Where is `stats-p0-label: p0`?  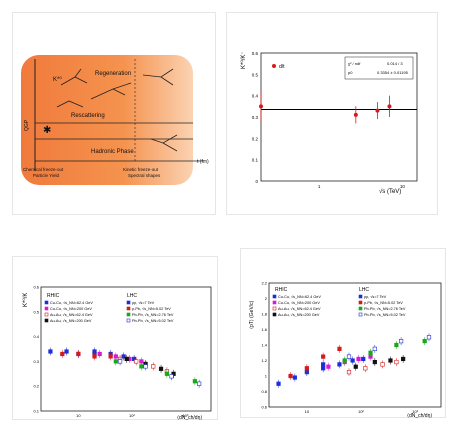
stats-p0-label: p0 is located at coordinates (350, 72).